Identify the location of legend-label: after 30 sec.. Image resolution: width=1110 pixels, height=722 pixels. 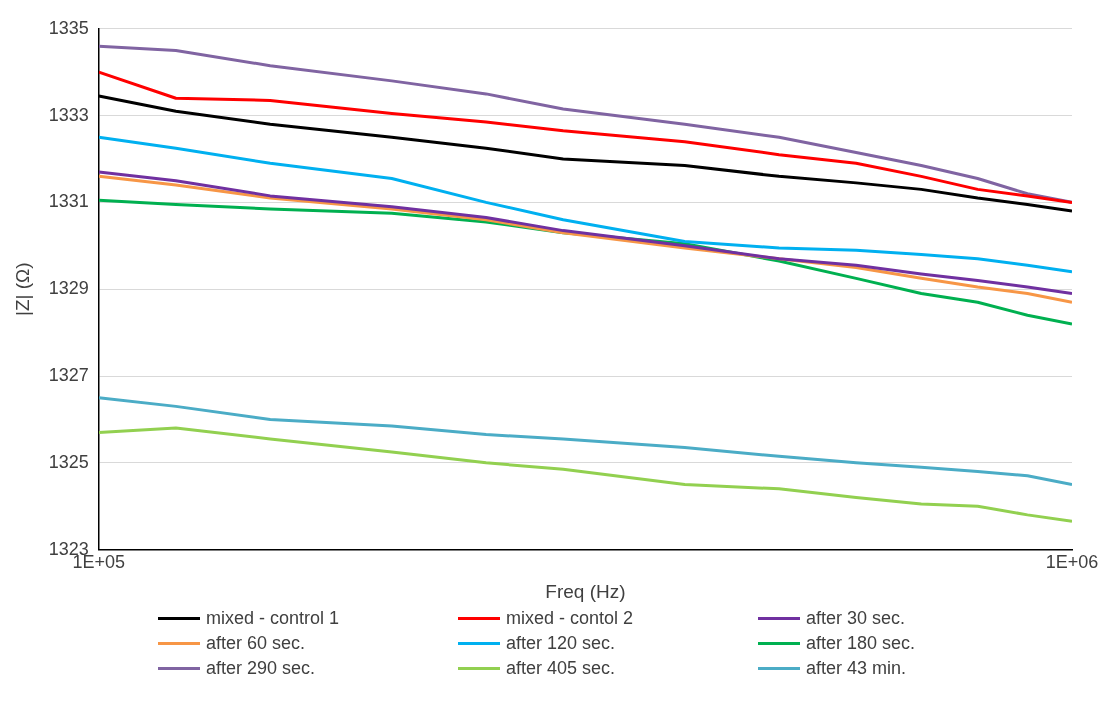
(856, 618).